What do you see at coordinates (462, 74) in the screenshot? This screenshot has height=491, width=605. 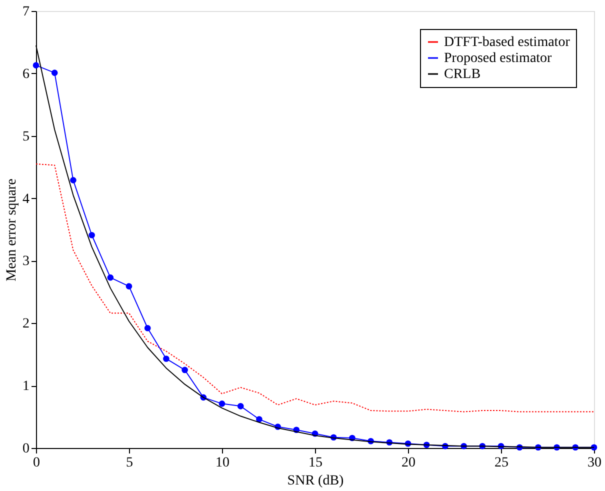 I see `legend-label: CRLB` at bounding box center [462, 74].